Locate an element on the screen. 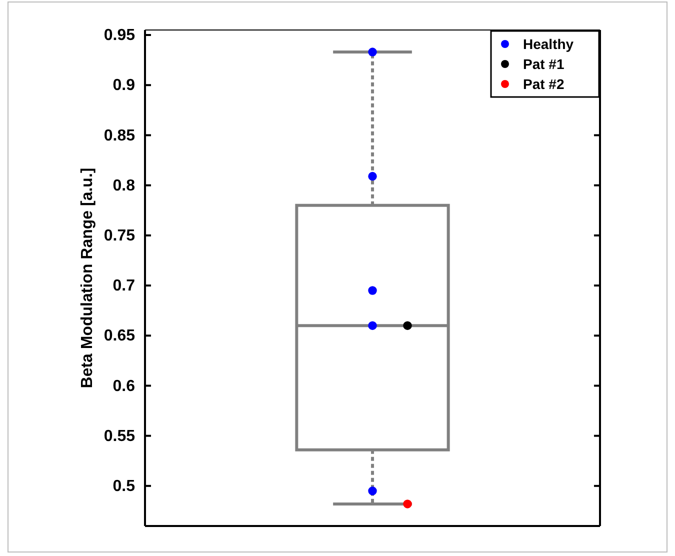  y-tick-label: 0.65 is located at coordinates (120, 336).